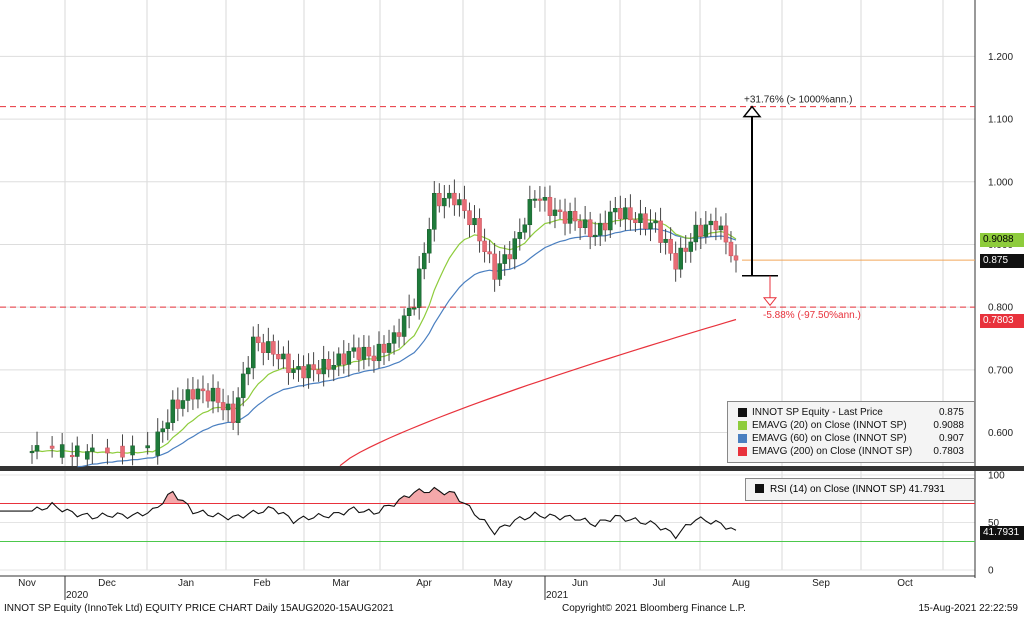  Describe the element at coordinates (1002, 261) in the screenshot. I see `price-tag-last: 0.875` at that location.